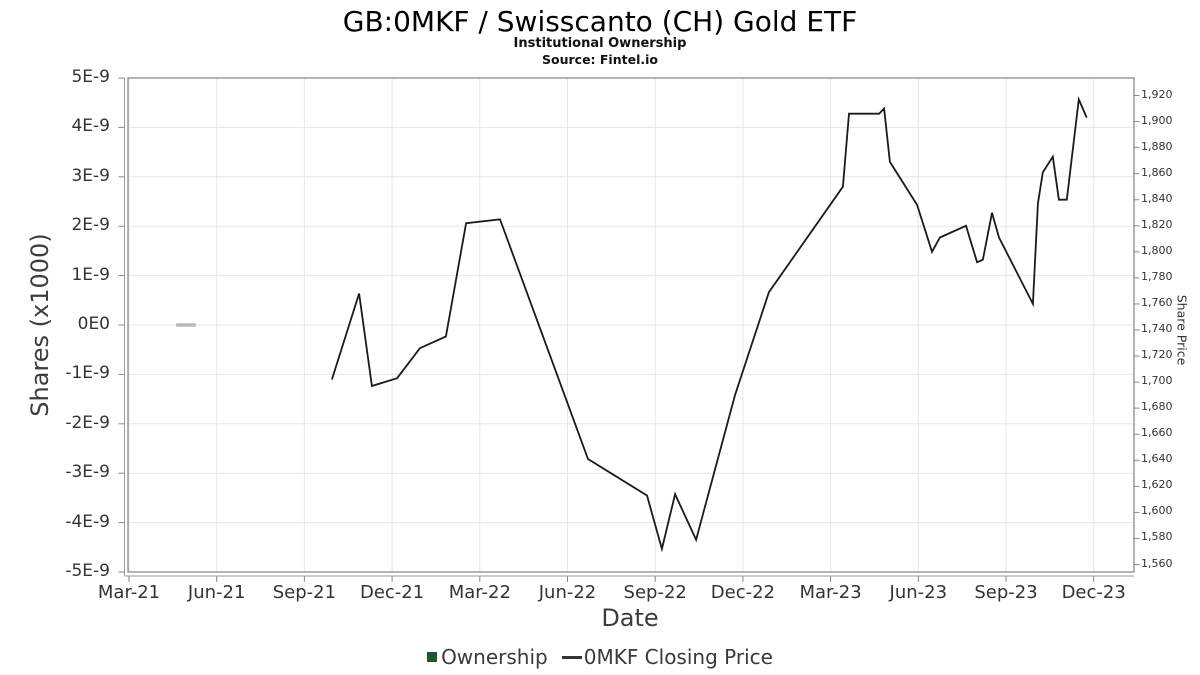 The image size is (1200, 675). I want to click on y-right-tick-label: 1,560, so click(1157, 563).